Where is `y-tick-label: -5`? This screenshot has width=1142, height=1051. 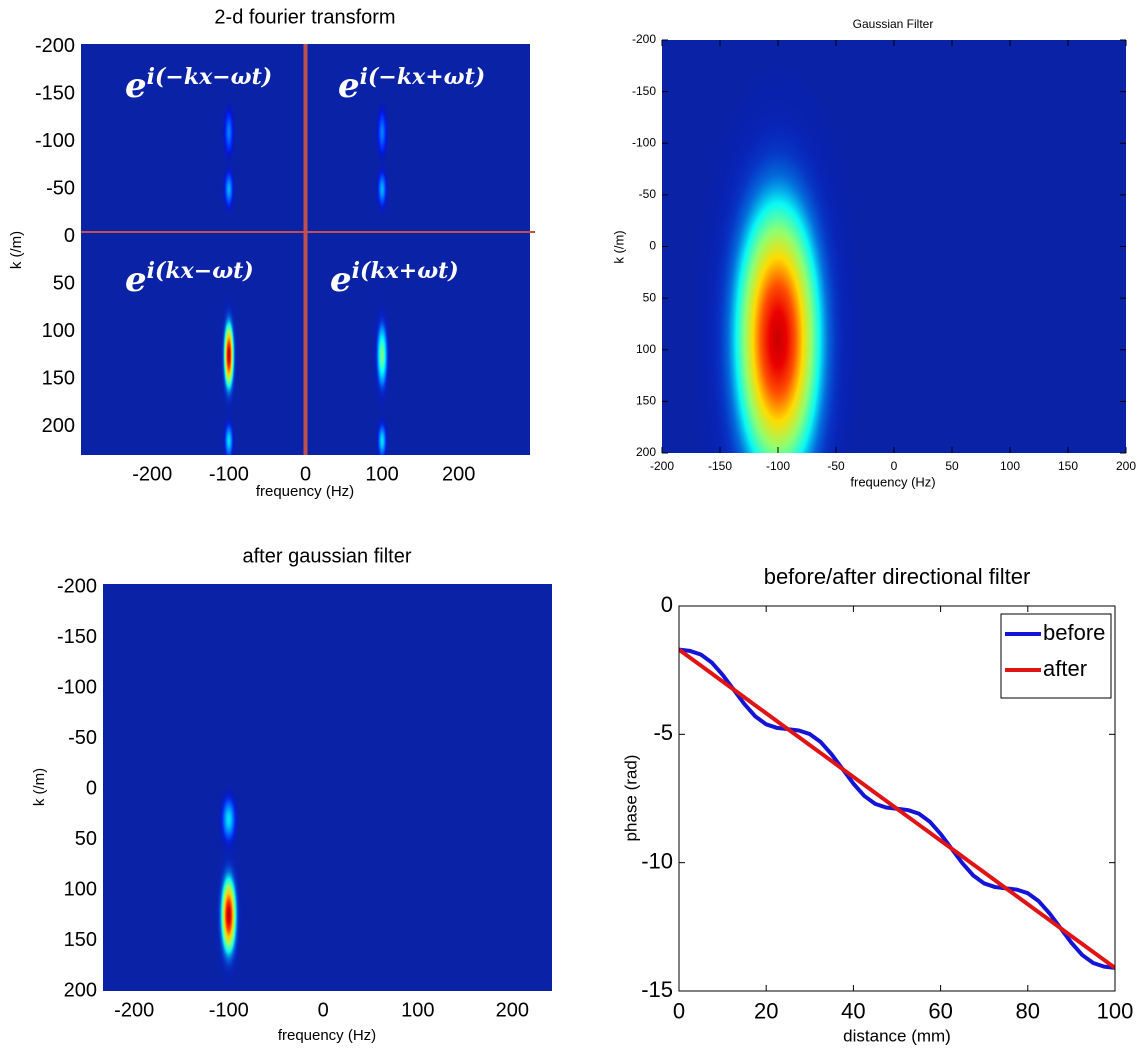
y-tick-label: -5 is located at coordinates (663, 732).